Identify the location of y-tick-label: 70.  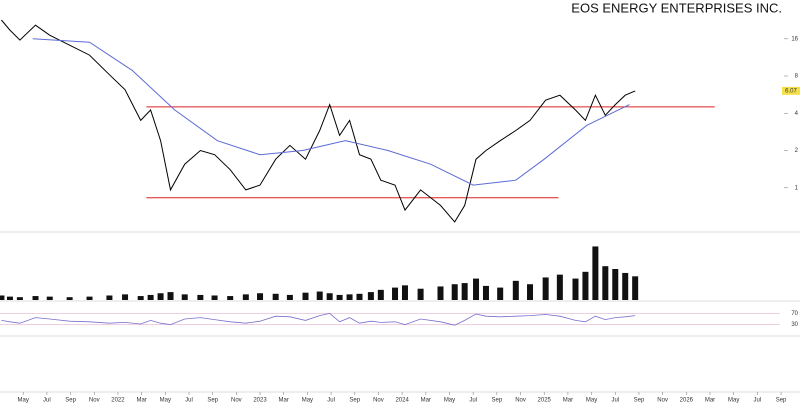
(794, 314).